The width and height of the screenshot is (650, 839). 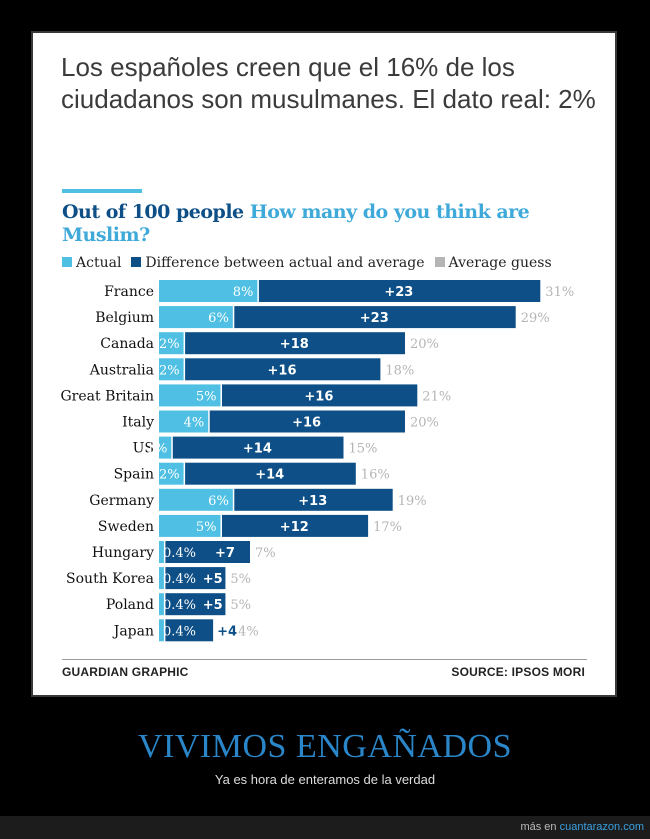 What do you see at coordinates (285, 263) in the screenshot?
I see `legend-label-difference: Difference between actual and average` at bounding box center [285, 263].